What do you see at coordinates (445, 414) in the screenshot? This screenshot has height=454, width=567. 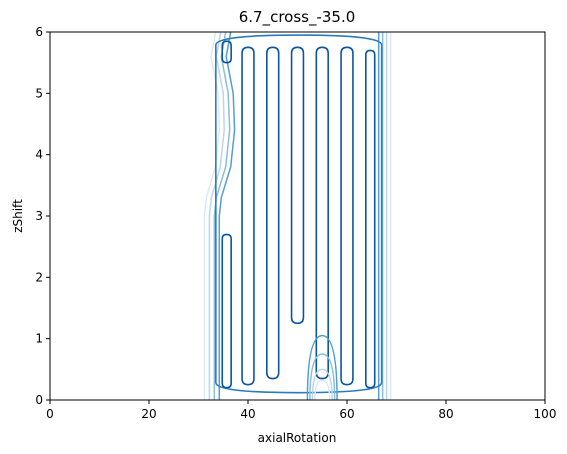 I see `x-tick-label: 80` at bounding box center [445, 414].